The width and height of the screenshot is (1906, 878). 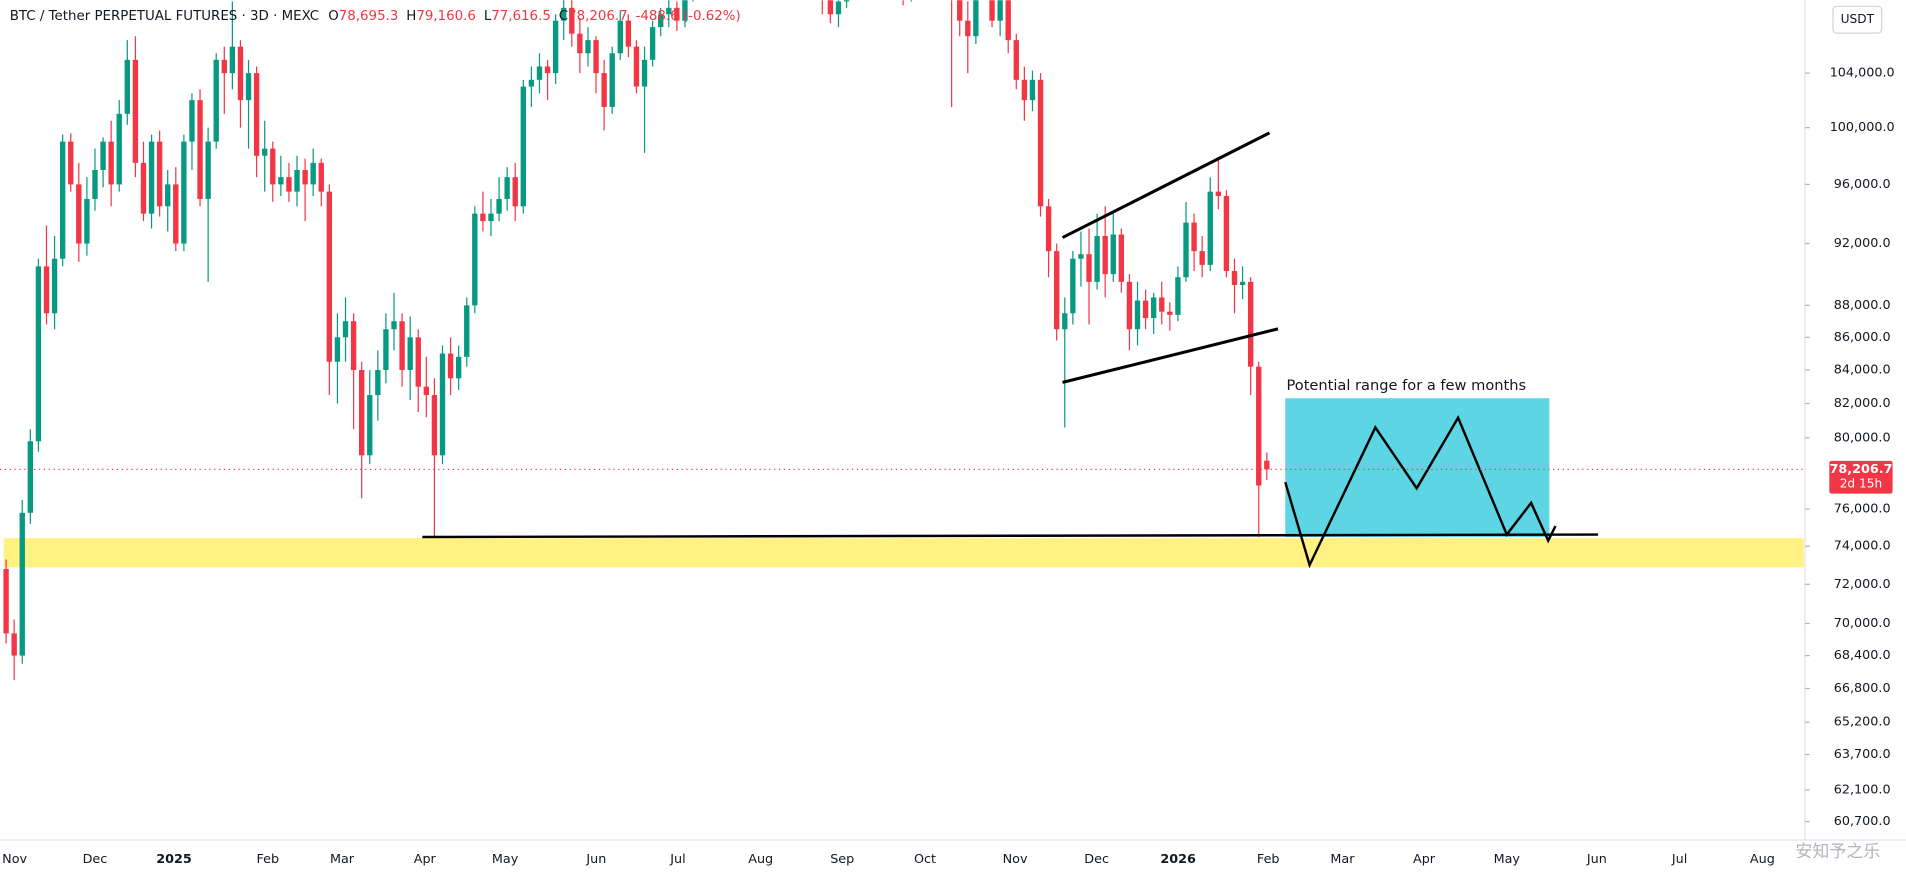 I want to click on y-tick-label: 70,000.0, so click(x=1862, y=623).